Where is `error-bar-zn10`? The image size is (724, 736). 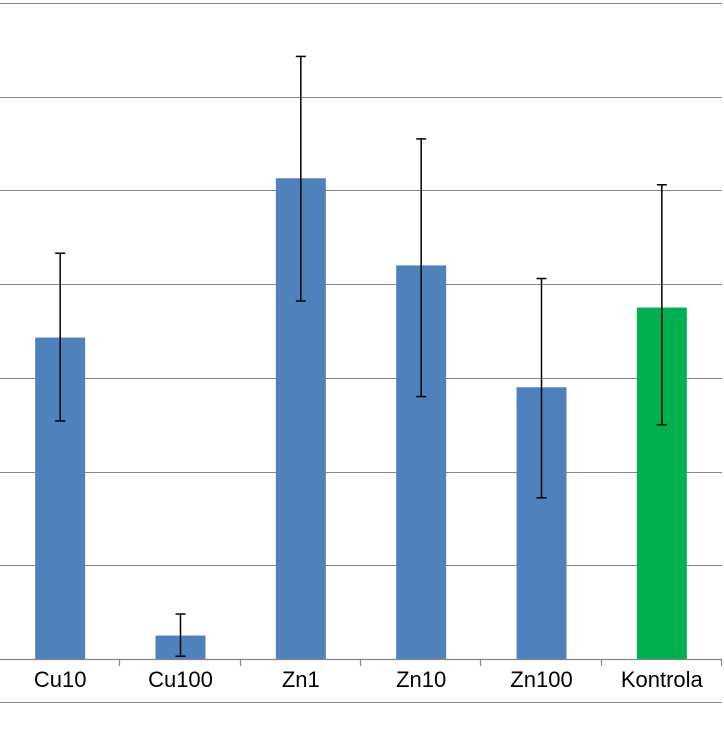 error-bar-zn10 is located at coordinates (421, 268).